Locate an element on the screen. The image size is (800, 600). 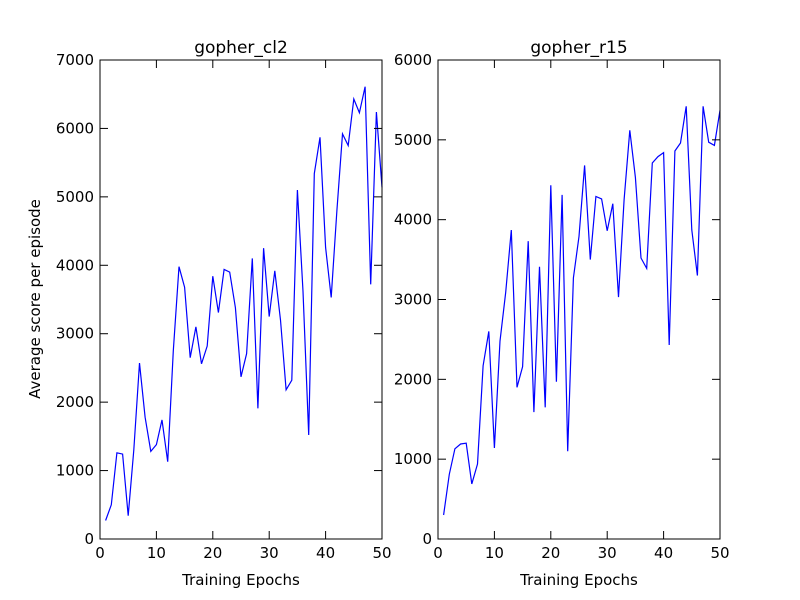
y-tick-label: 7000 is located at coordinates (75, 60).